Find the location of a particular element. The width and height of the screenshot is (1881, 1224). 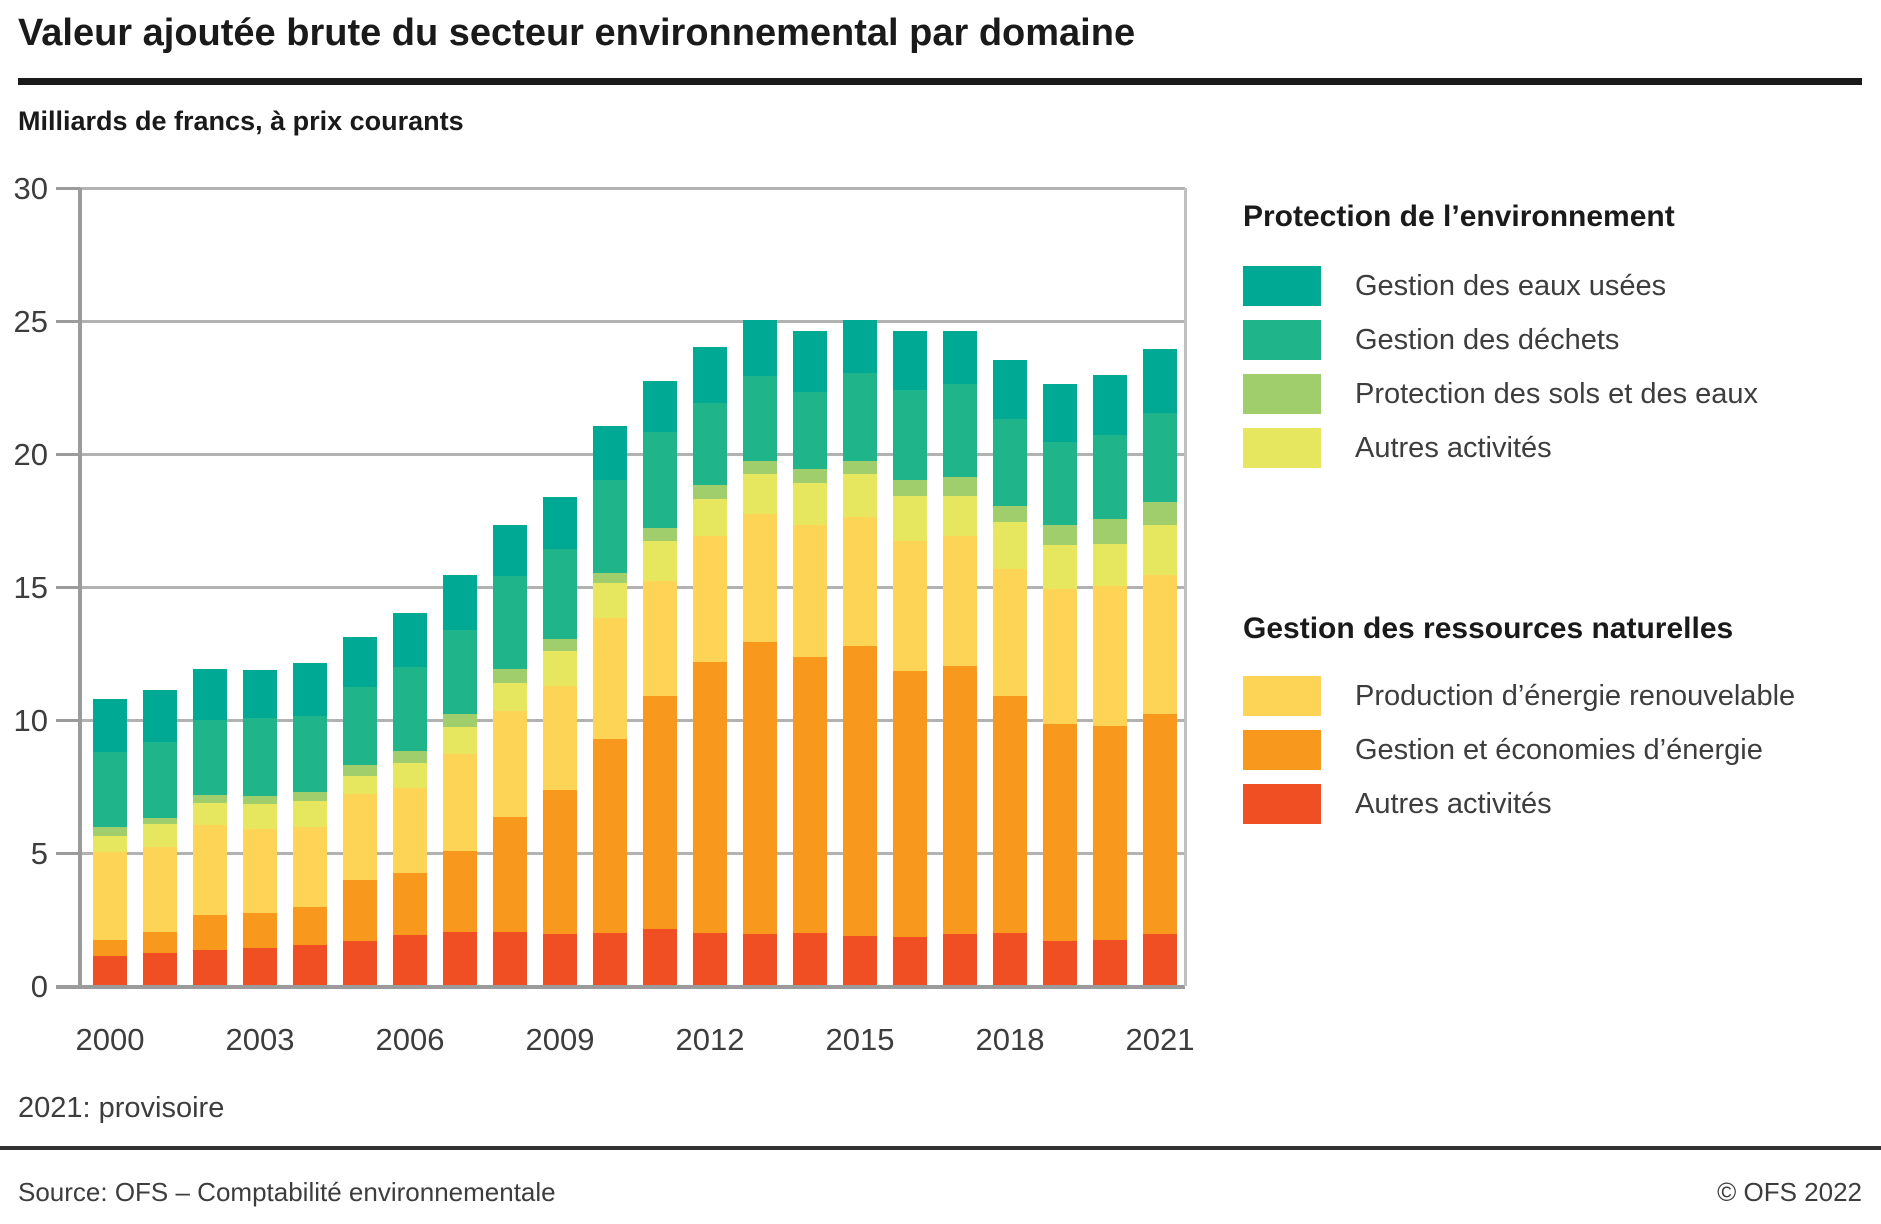

axis-unit-label: Milliards de francs, à prix courants is located at coordinates (241, 121).